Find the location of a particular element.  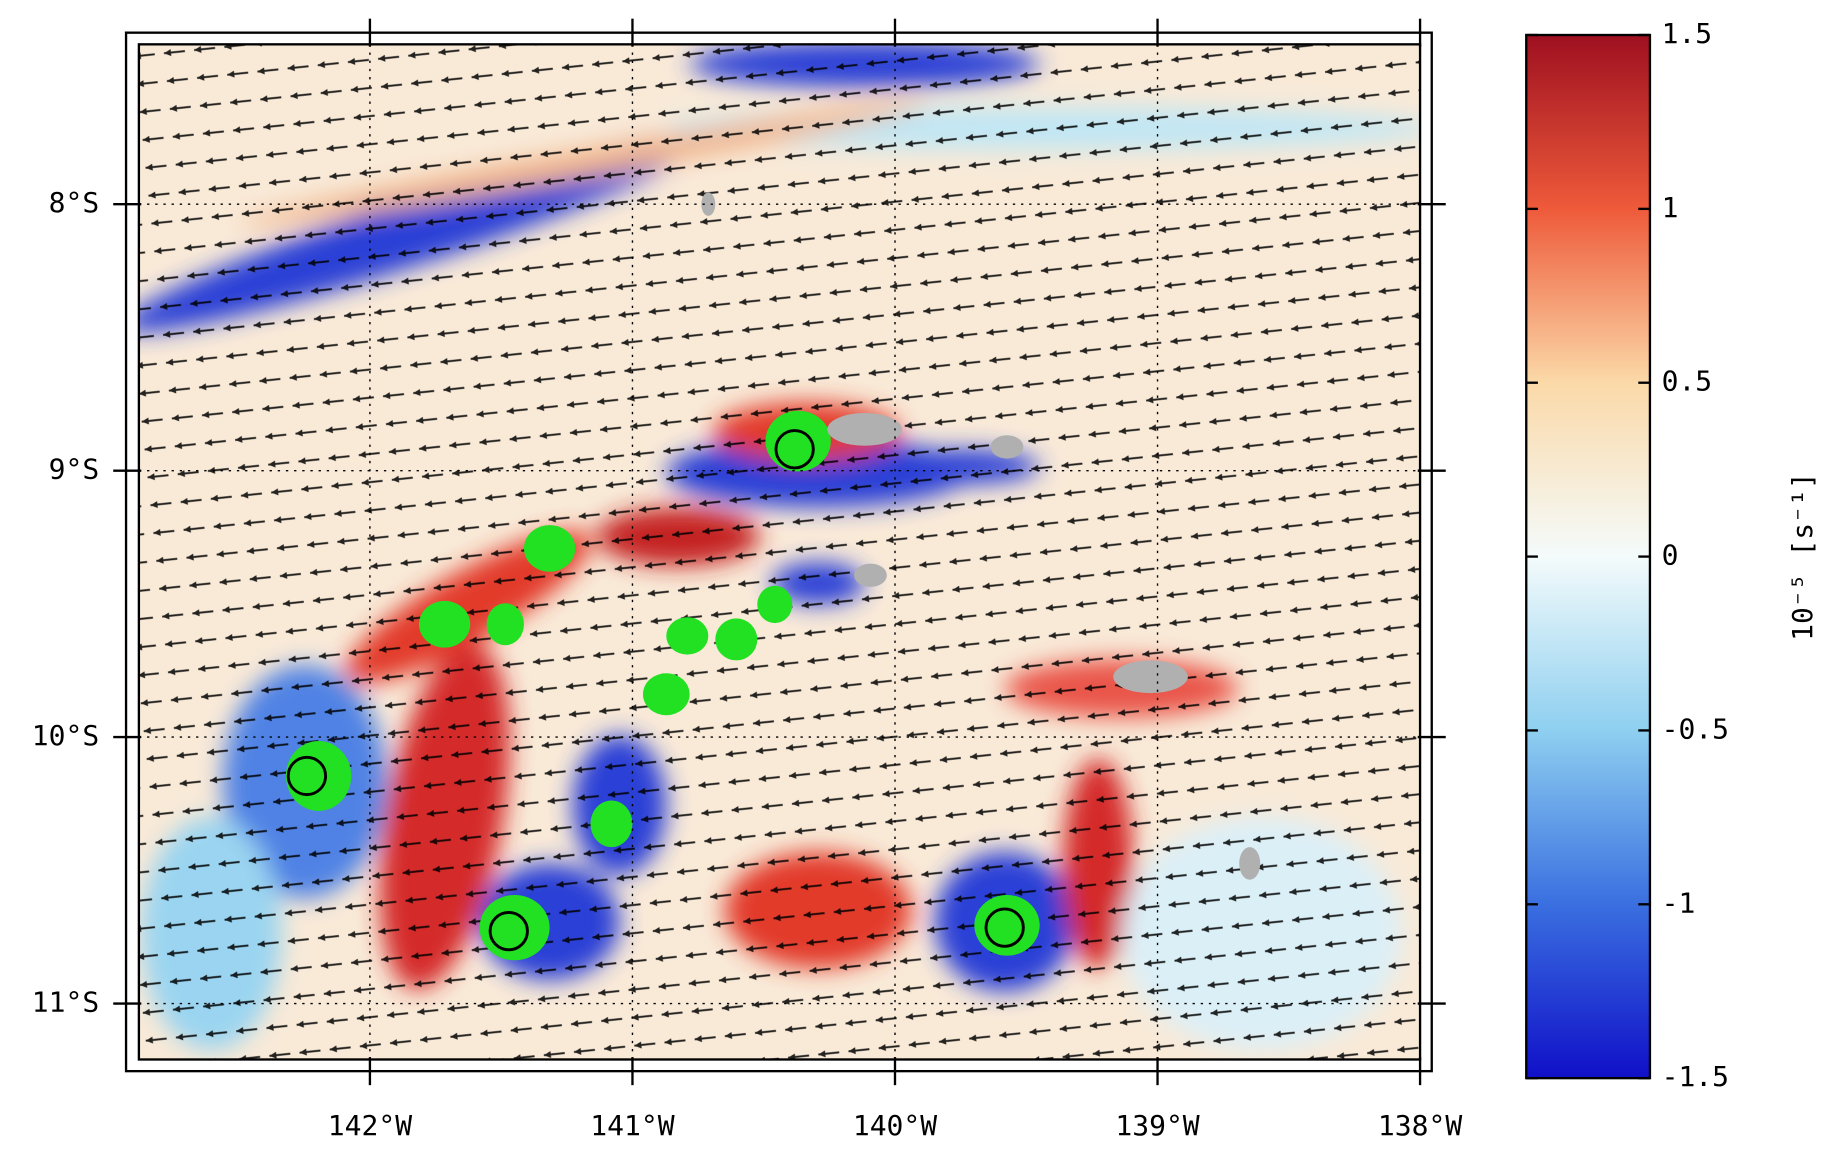

x-tick-label: 139°W is located at coordinates (1157, 1125).